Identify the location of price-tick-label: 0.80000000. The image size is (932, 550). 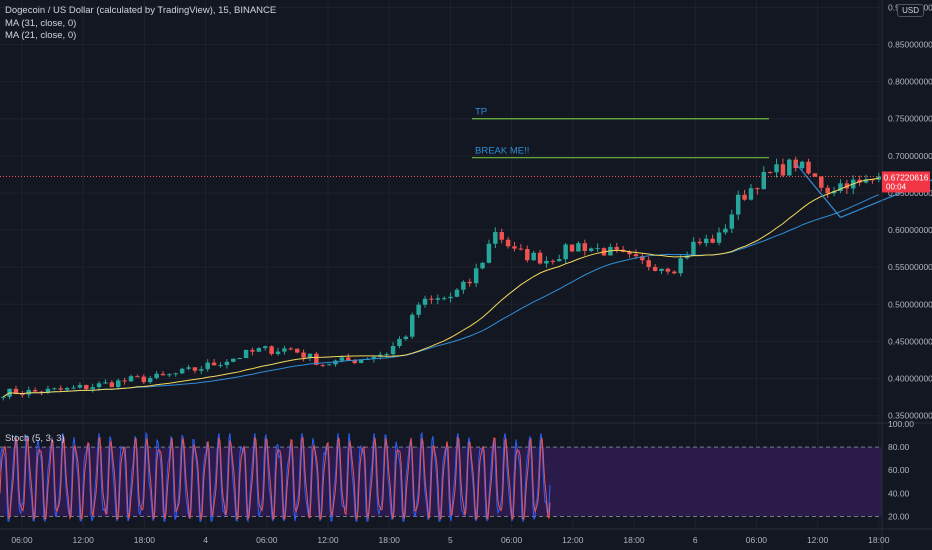
(910, 82).